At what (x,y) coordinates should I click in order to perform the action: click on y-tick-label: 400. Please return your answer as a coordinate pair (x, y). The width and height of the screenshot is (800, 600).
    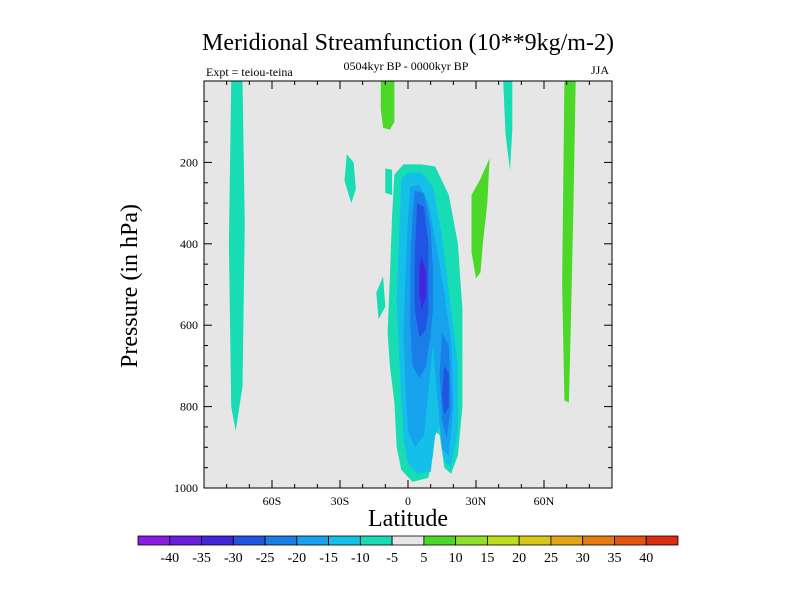
    Looking at the image, I should click on (189, 244).